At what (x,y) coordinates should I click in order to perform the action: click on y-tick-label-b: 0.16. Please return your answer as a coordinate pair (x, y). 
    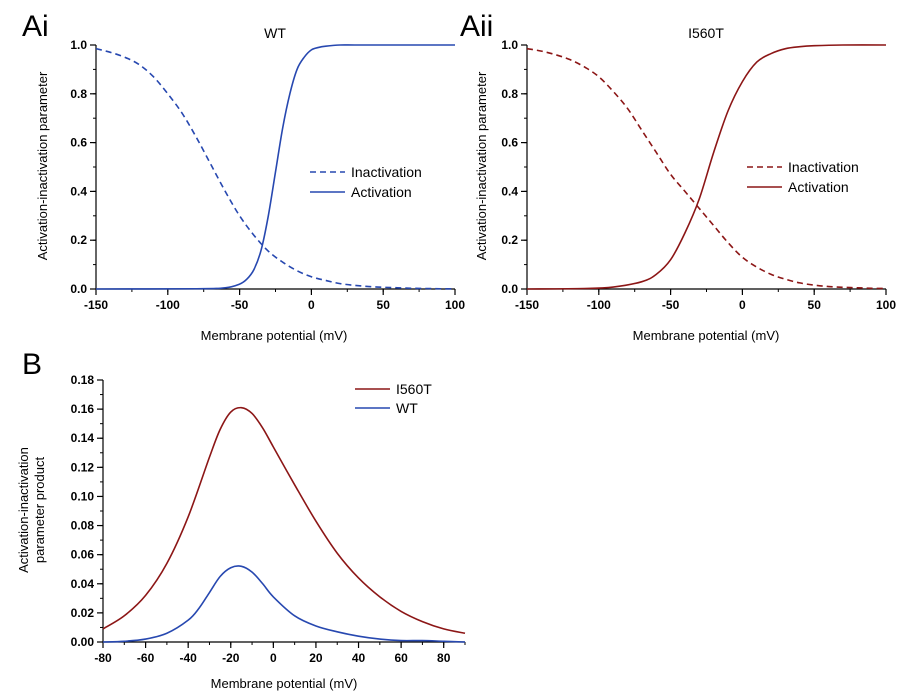
    Looking at the image, I should click on (83, 409).